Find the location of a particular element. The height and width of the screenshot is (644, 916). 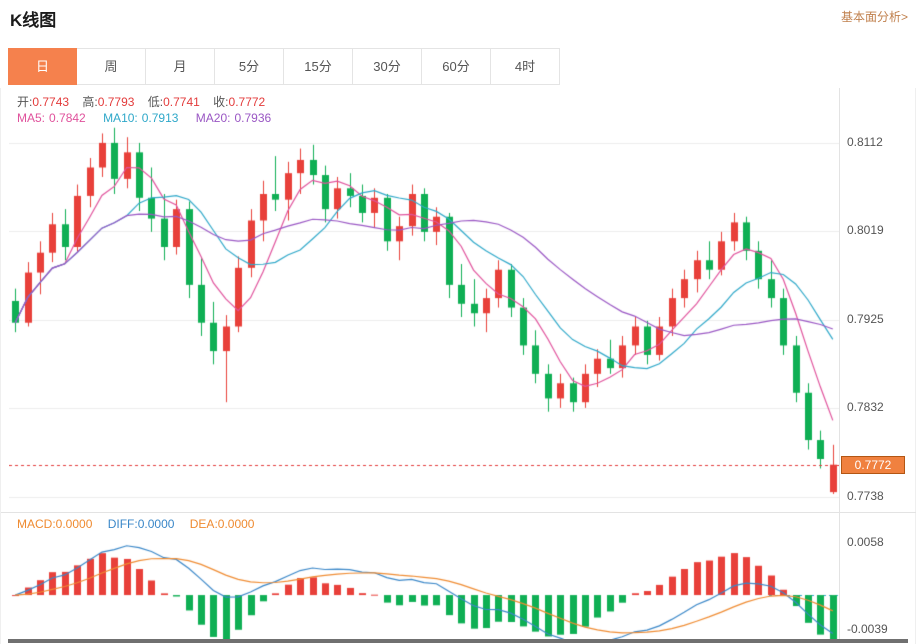

ma20-label: MA20: is located at coordinates (213, 118).